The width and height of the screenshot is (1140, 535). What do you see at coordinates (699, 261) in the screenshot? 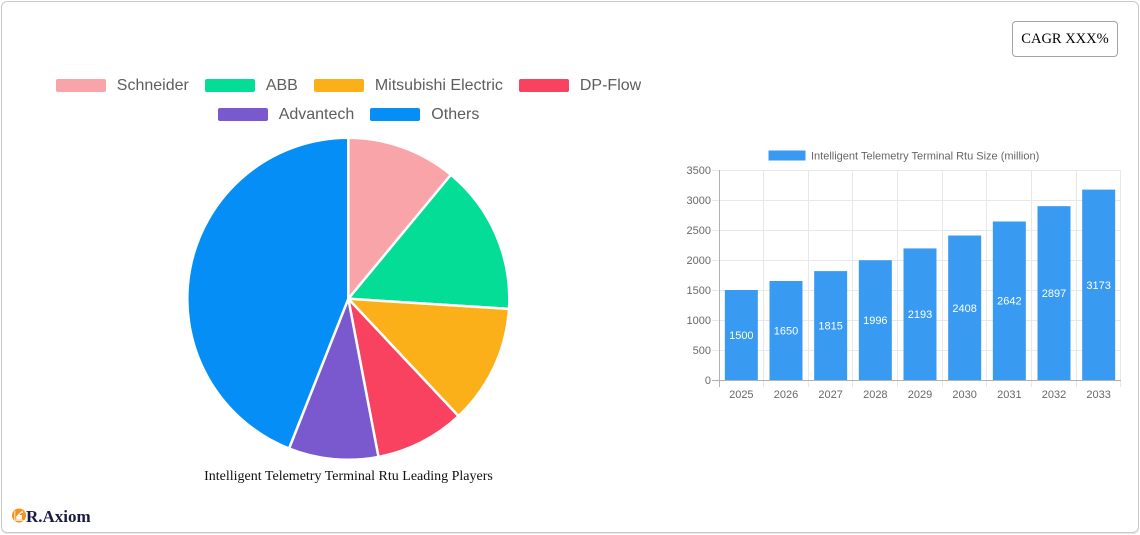
I see `svg-text: 2000` at bounding box center [699, 261].